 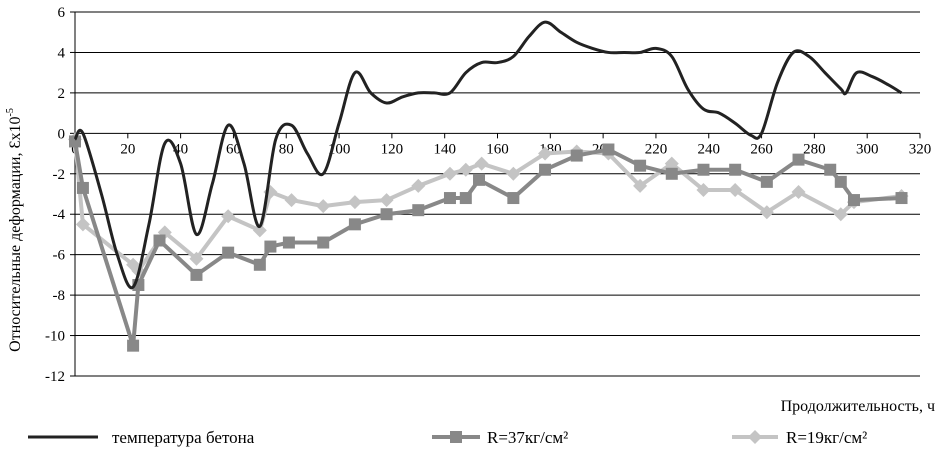 What do you see at coordinates (127, 149) in the screenshot?
I see `x-tick-label: 20` at bounding box center [127, 149].